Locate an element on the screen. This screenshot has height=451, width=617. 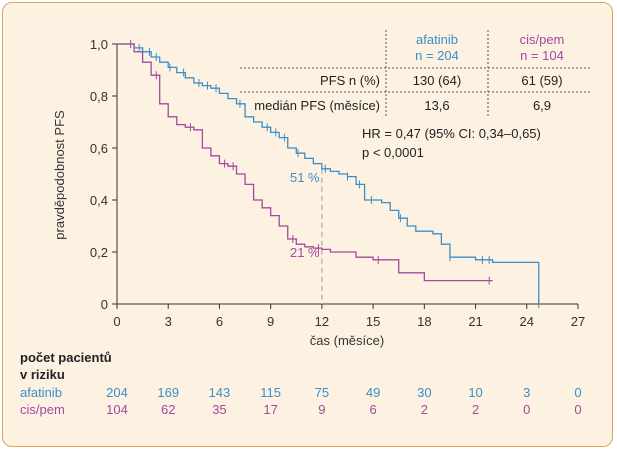
risk-value: 143 is located at coordinates (220, 392).